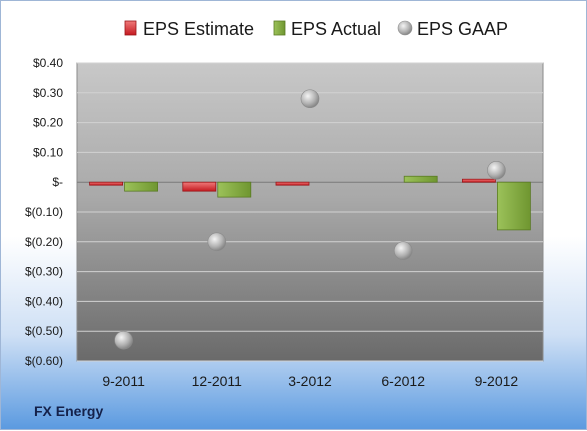  Describe the element at coordinates (44, 331) in the screenshot. I see `y-tick-label: $(0.50)` at that location.